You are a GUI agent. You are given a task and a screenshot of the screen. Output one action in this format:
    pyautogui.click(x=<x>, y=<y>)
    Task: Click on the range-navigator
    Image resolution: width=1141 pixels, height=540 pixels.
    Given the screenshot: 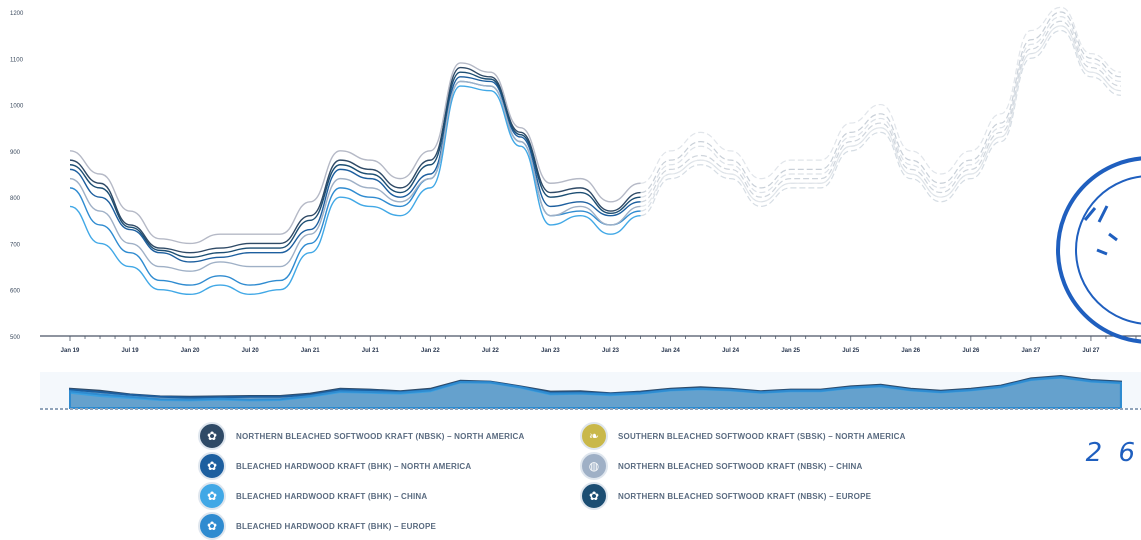 What is the action you would take?
    pyautogui.click(x=590, y=391)
    